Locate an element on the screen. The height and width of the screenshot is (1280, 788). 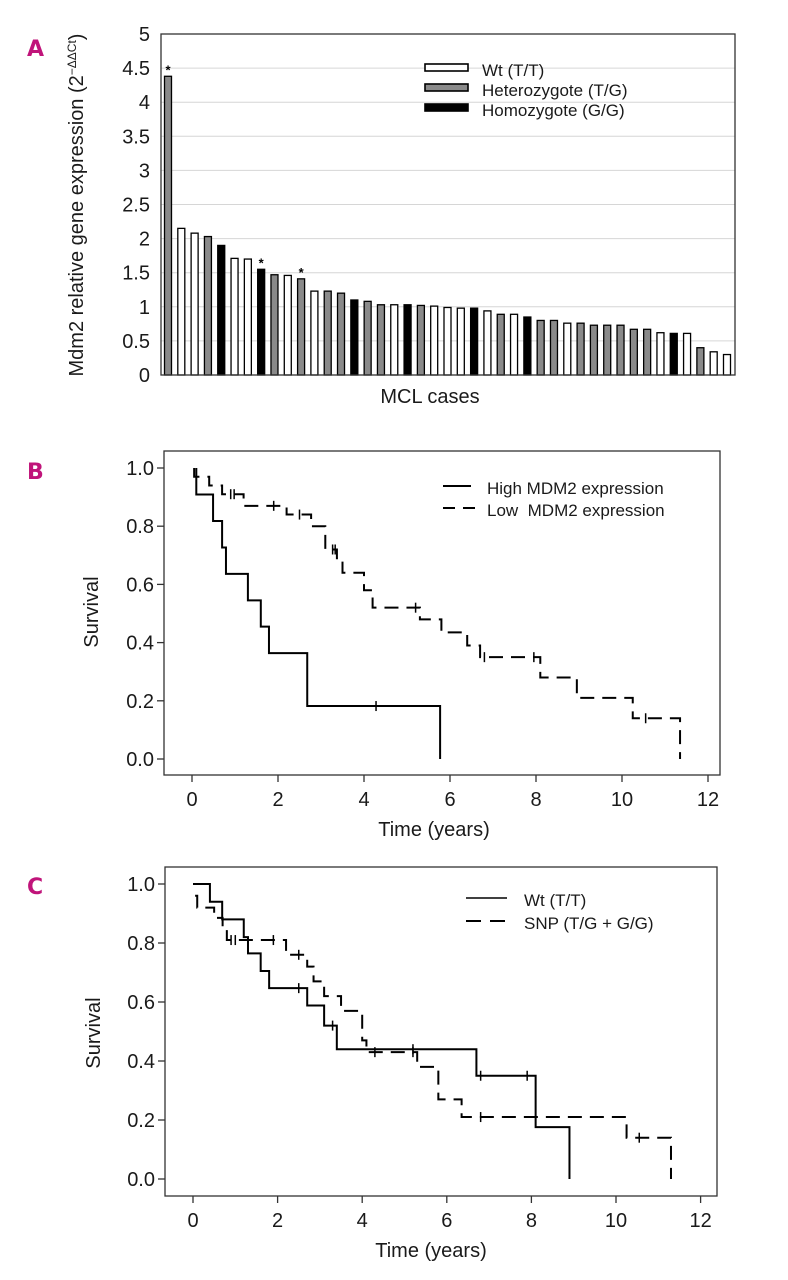
panel-label-c: C is located at coordinates (35, 887).